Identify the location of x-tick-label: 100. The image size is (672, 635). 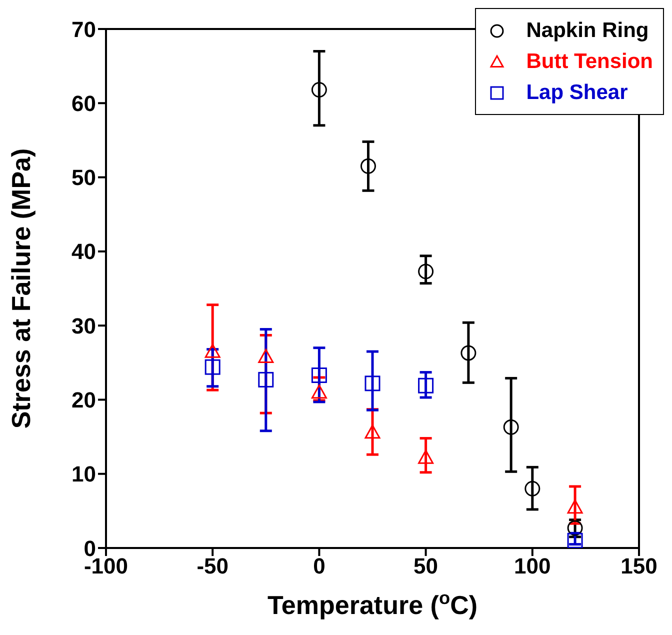
(532, 566).